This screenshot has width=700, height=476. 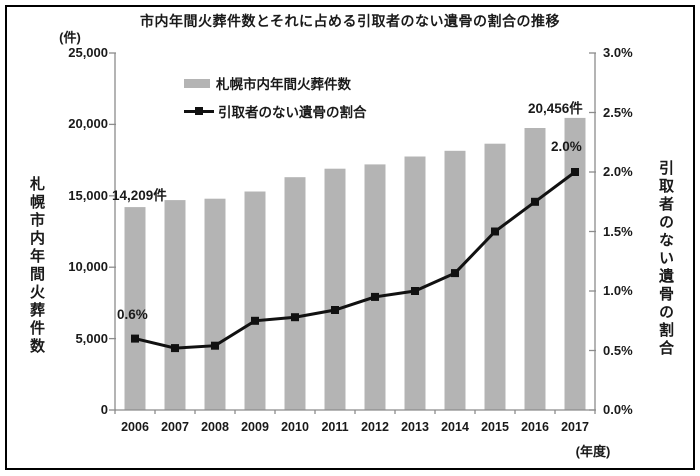 What do you see at coordinates (255, 320) in the screenshot?
I see `ratio-line-marker-2009` at bounding box center [255, 320].